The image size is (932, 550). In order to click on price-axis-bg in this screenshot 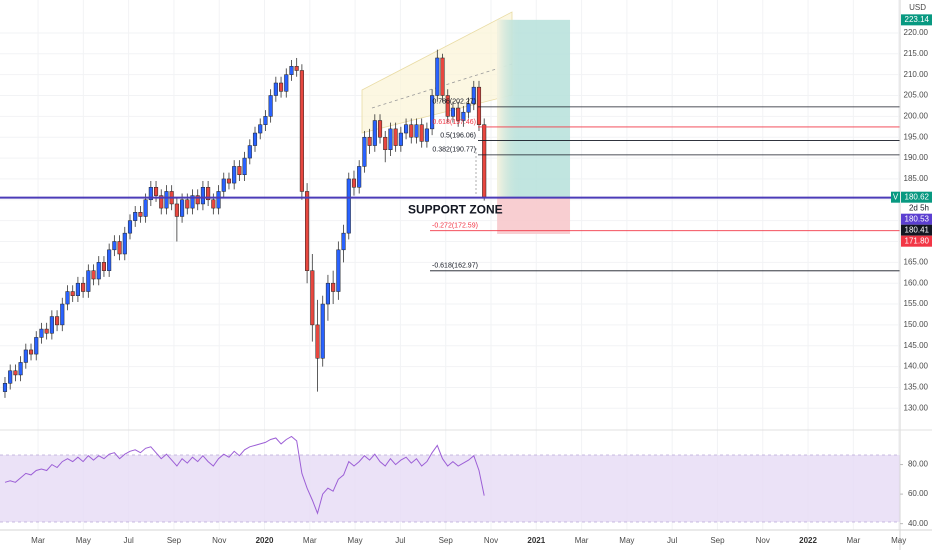, I will do `click(916, 275)`.